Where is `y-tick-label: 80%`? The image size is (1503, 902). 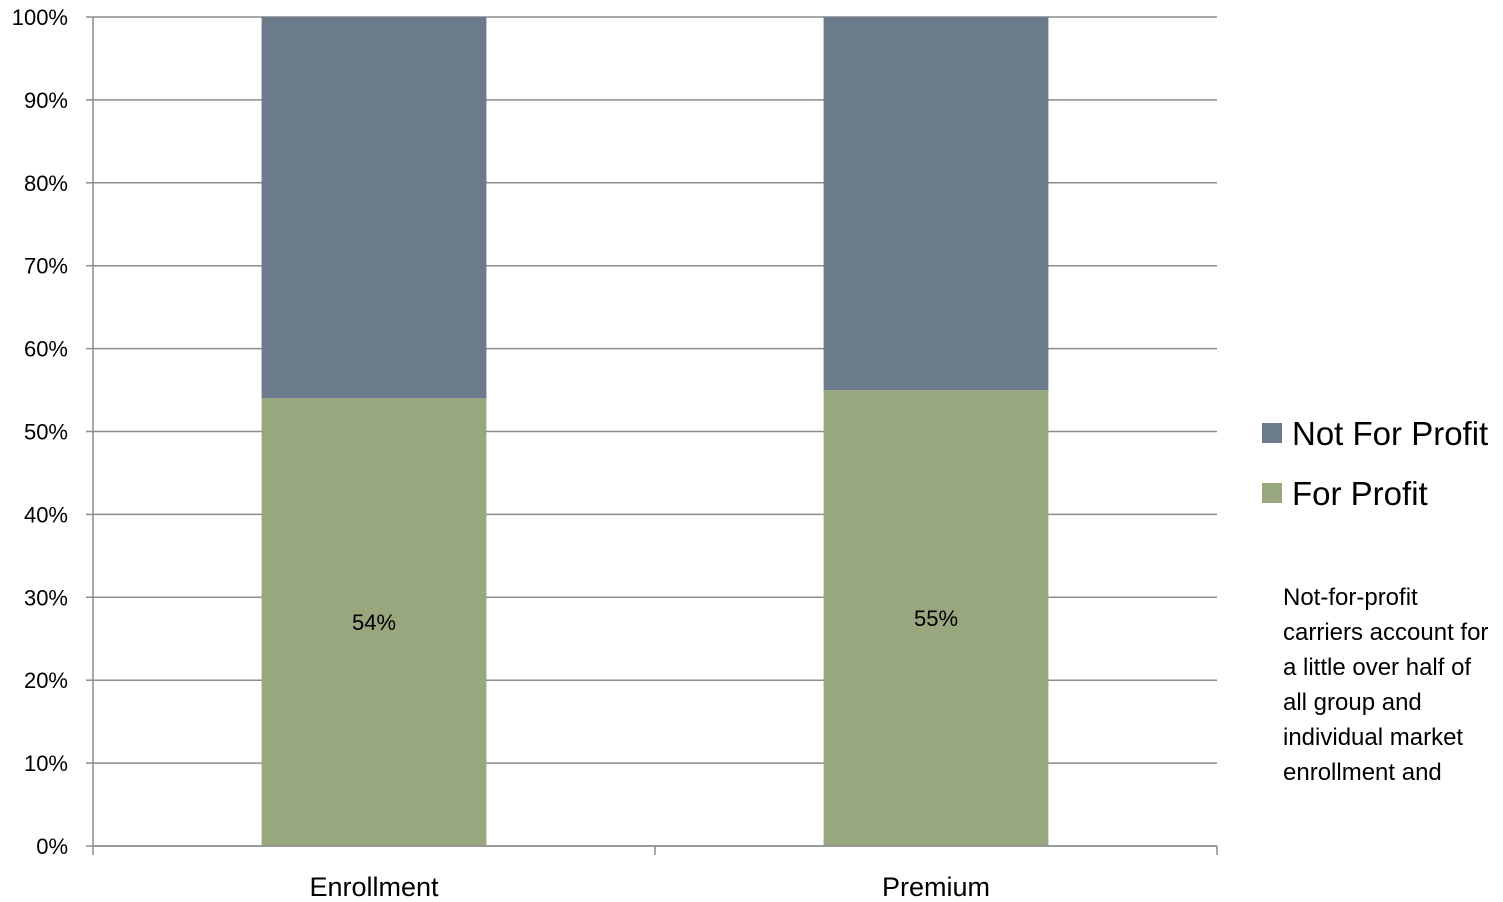 y-tick-label: 80% is located at coordinates (46, 183).